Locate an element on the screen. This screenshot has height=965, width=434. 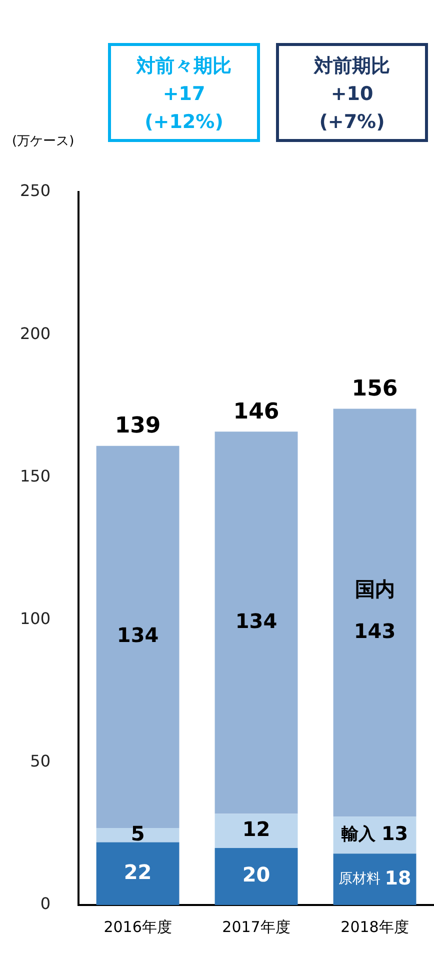
data-label: 12 is located at coordinates (256, 829).